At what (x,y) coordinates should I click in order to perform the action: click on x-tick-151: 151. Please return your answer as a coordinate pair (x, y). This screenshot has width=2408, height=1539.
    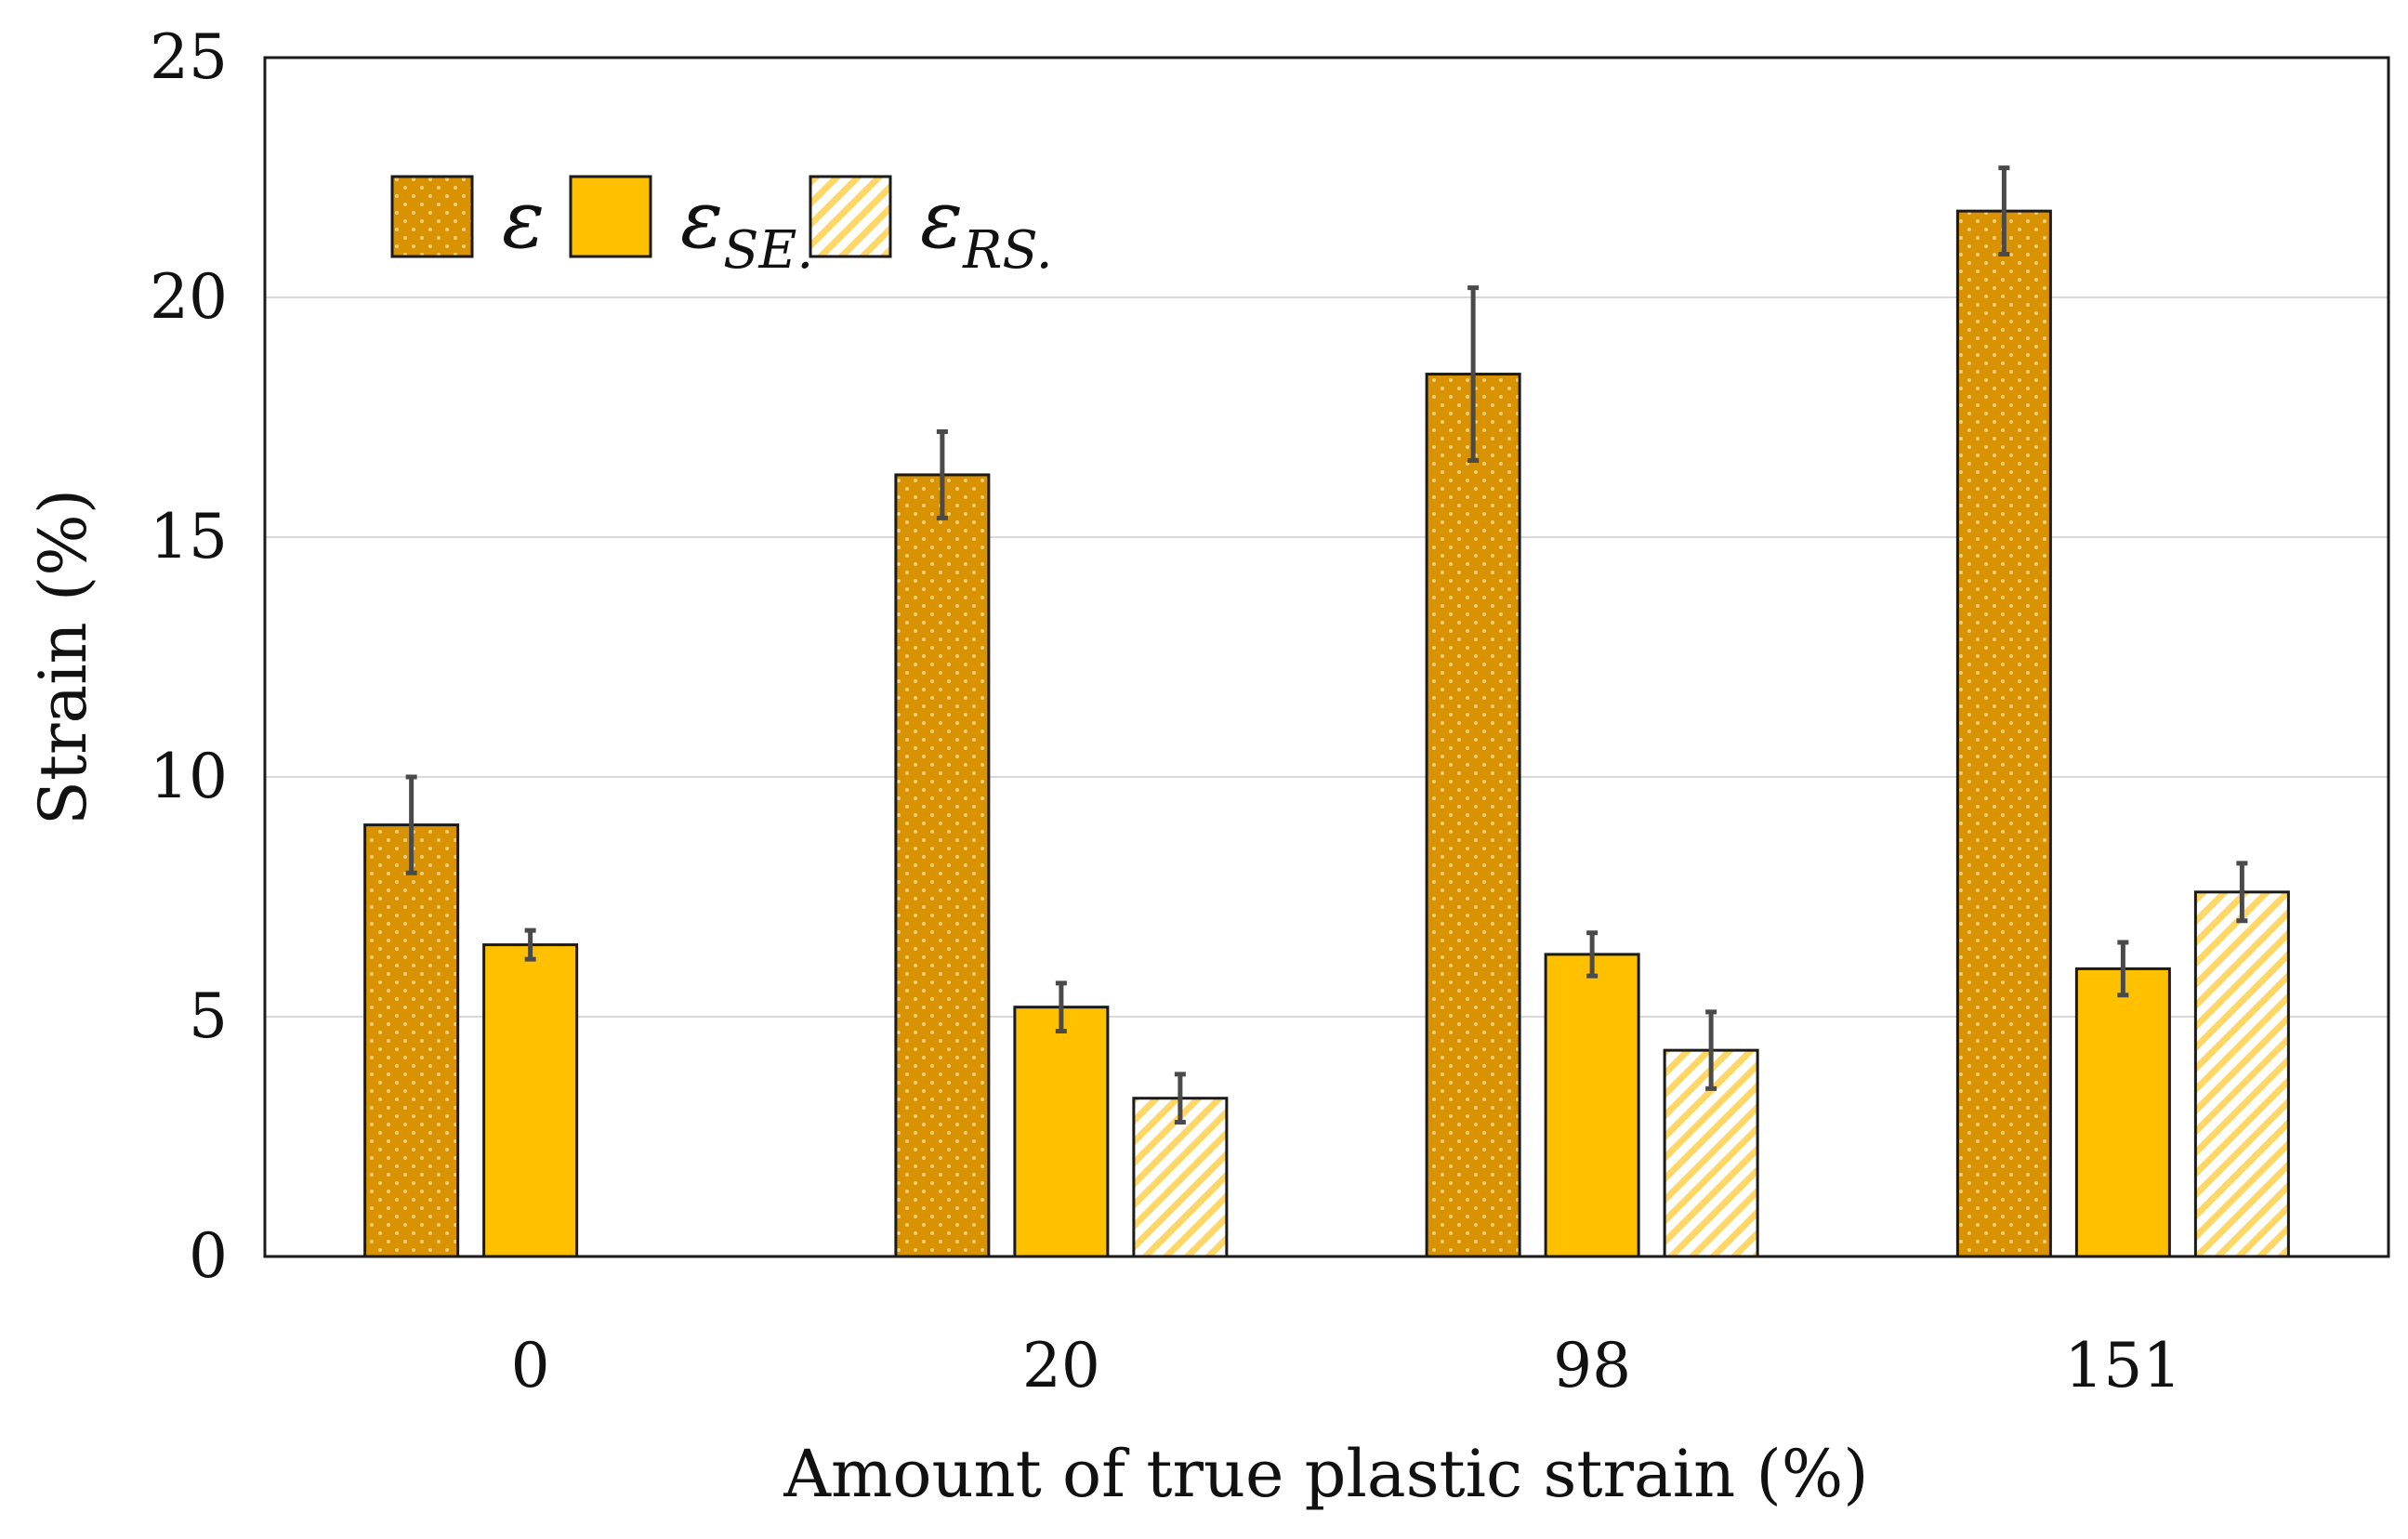
    Looking at the image, I should click on (2122, 1365).